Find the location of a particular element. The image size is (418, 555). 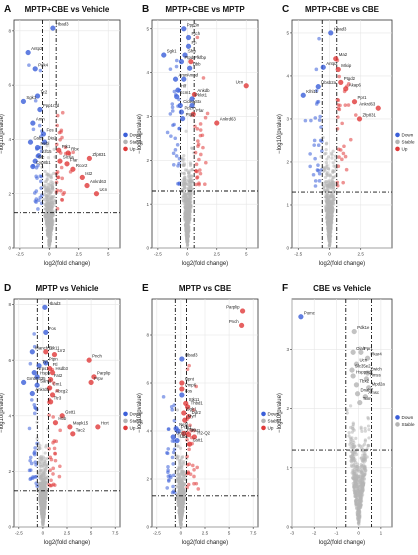

y-tick-label: 3 is located at coordinates (287, 349).